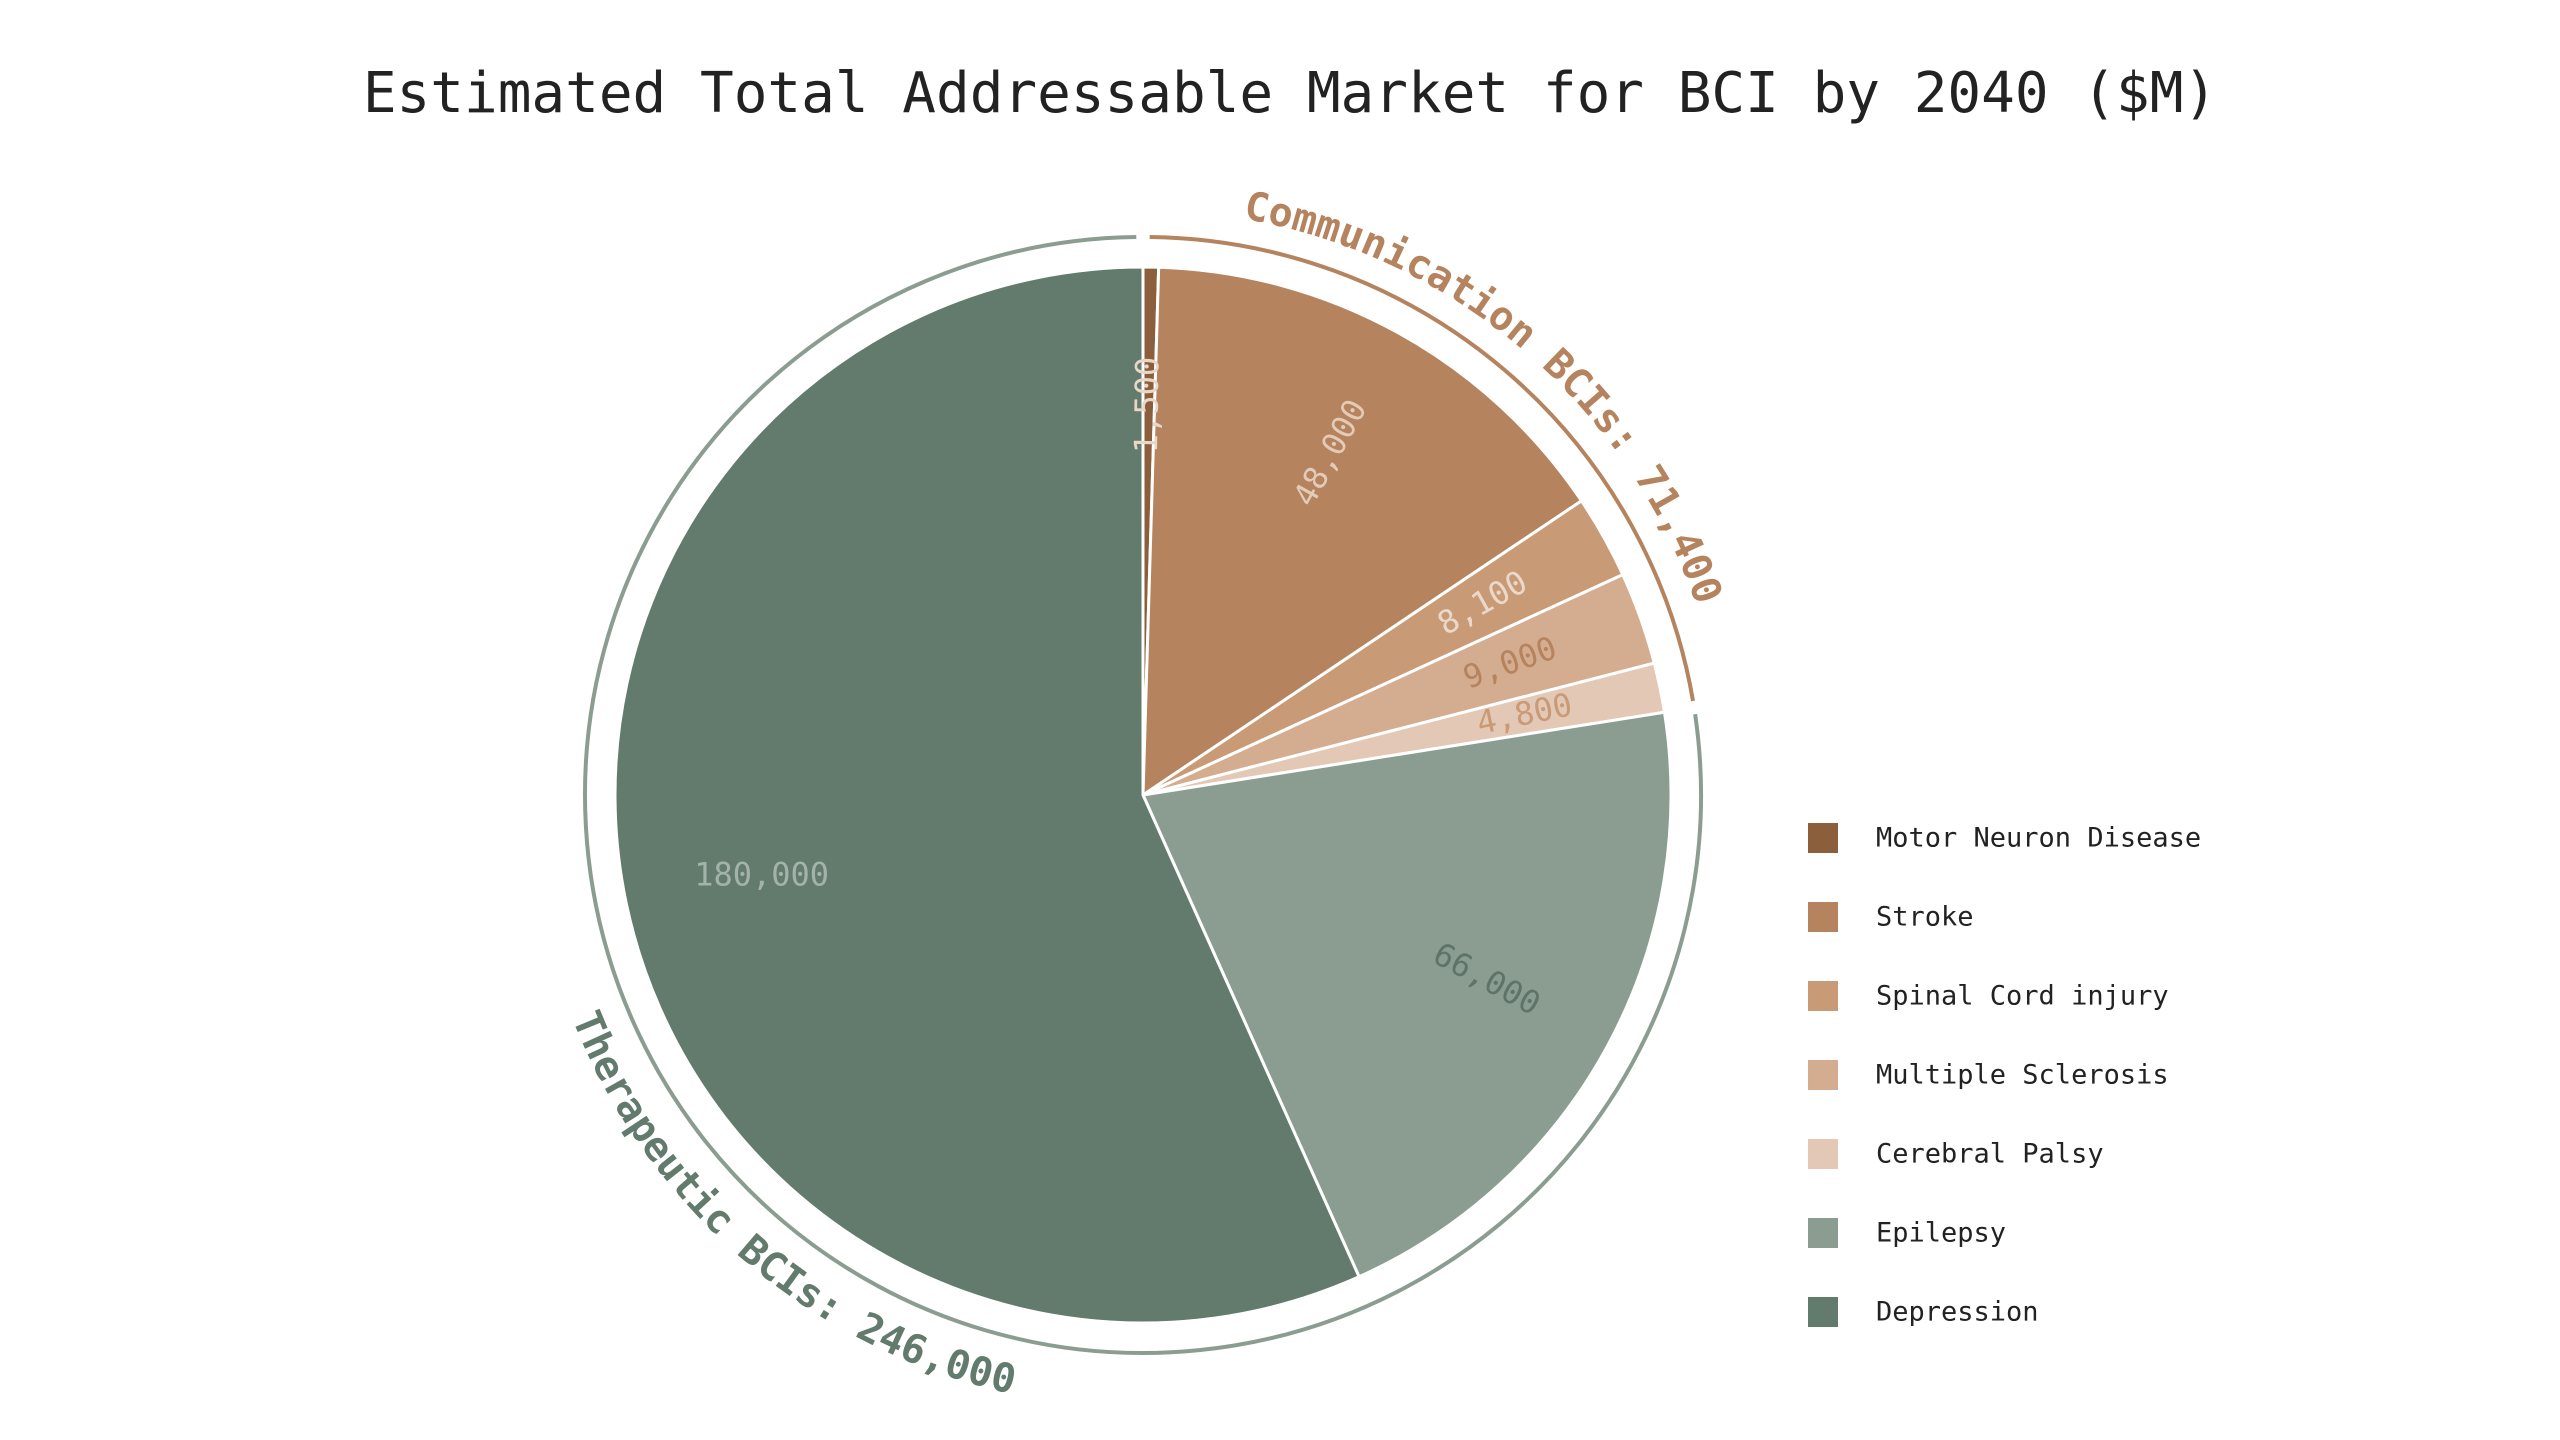  What do you see at coordinates (1957, 1312) in the screenshot?
I see `legend-label: Depression` at bounding box center [1957, 1312].